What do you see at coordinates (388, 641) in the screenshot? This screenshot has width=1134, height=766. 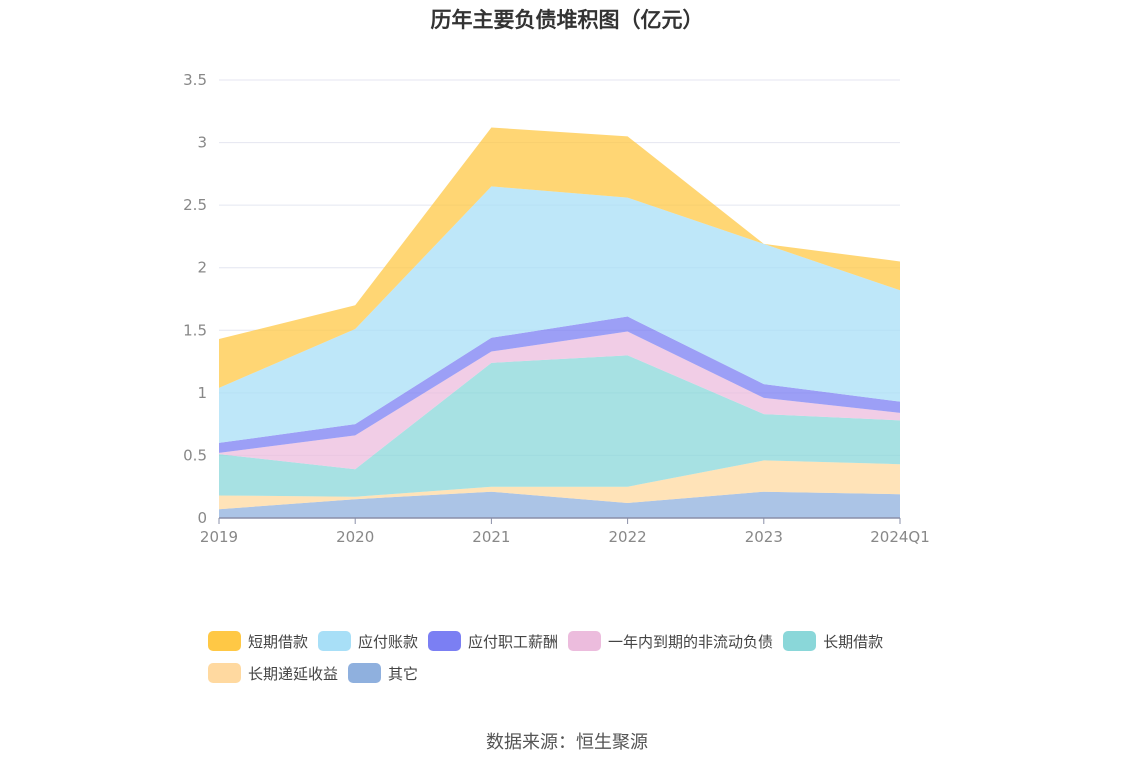 I see `legend-label: 应付账款` at bounding box center [388, 641].